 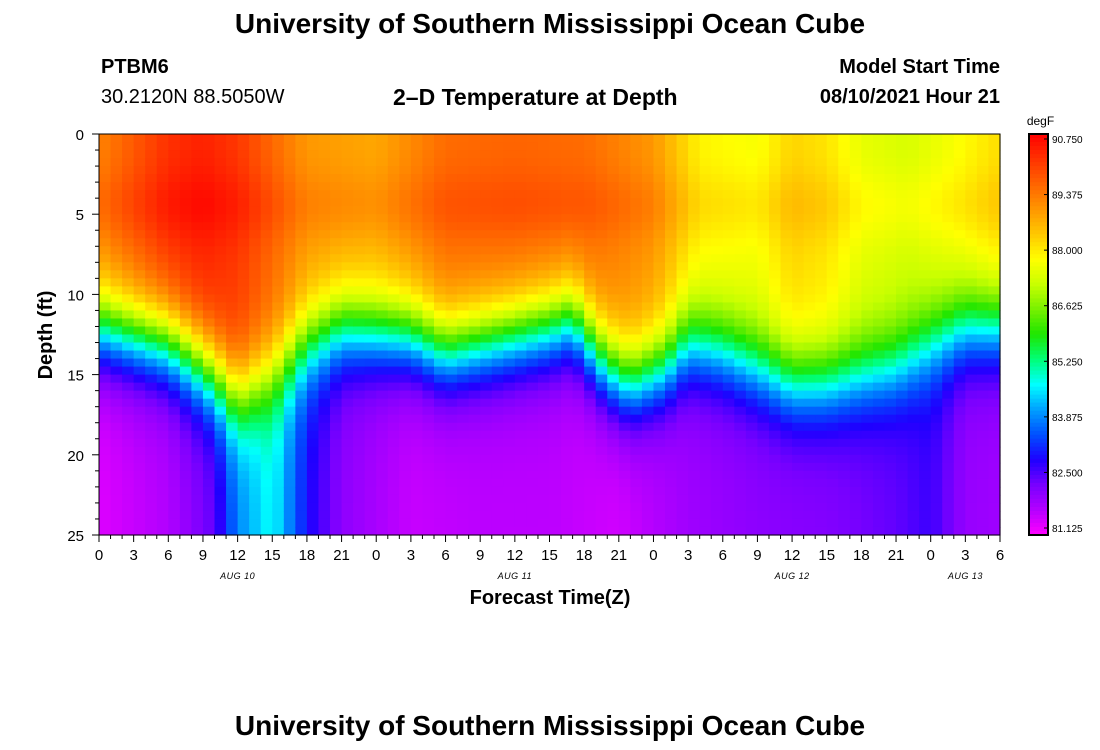 What do you see at coordinates (618, 555) in the screenshot?
I see `x-tick-label: 21` at bounding box center [618, 555].